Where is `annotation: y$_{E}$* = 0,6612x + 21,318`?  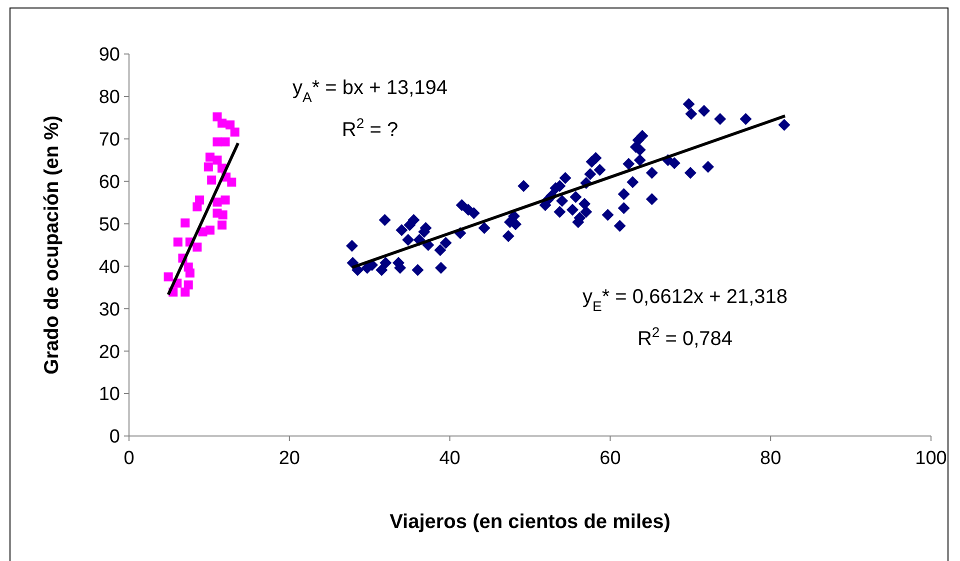
annotation: y$_{E}$* = 0,6612x + 21,318 is located at coordinates (685, 300).